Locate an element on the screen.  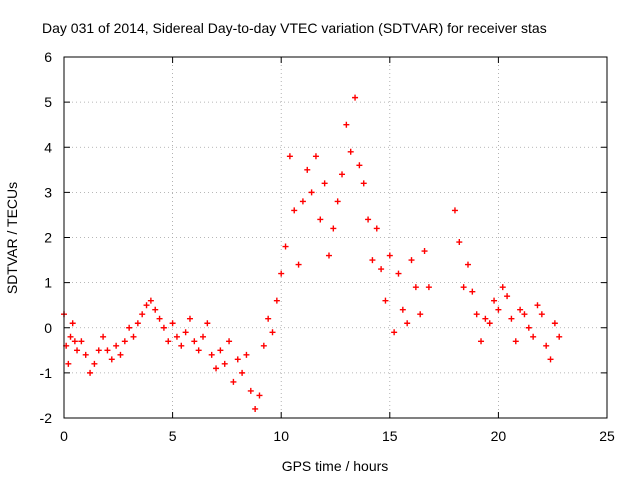
y-tick-label: 4 is located at coordinates (48, 147).